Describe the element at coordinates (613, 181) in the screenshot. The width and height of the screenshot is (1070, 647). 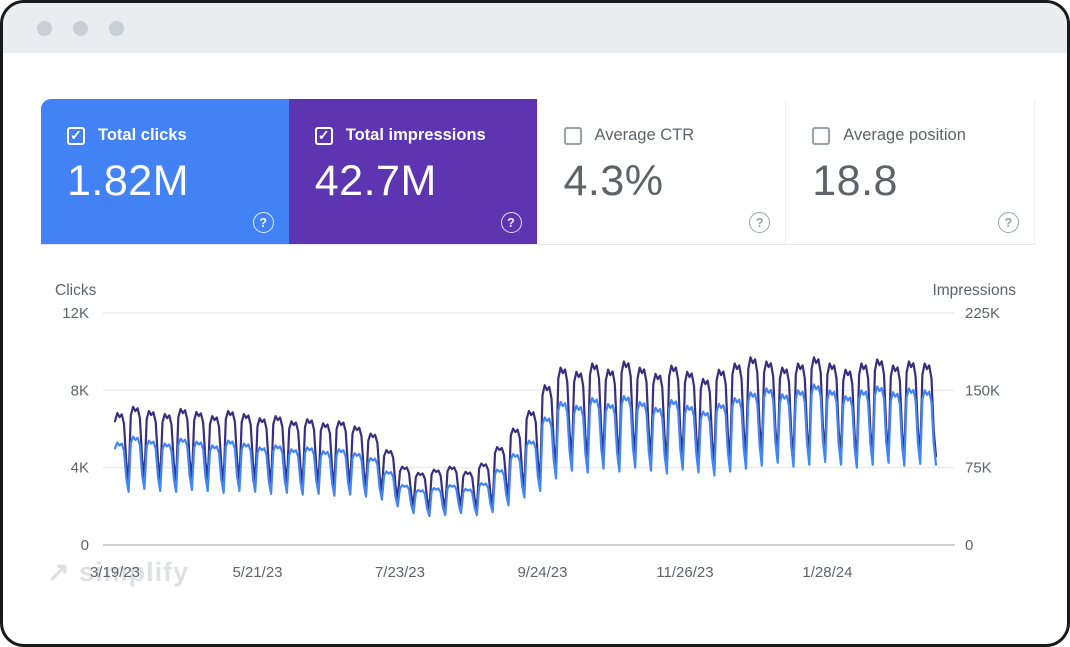
I see `average-ctr-value: 4.3%` at that location.